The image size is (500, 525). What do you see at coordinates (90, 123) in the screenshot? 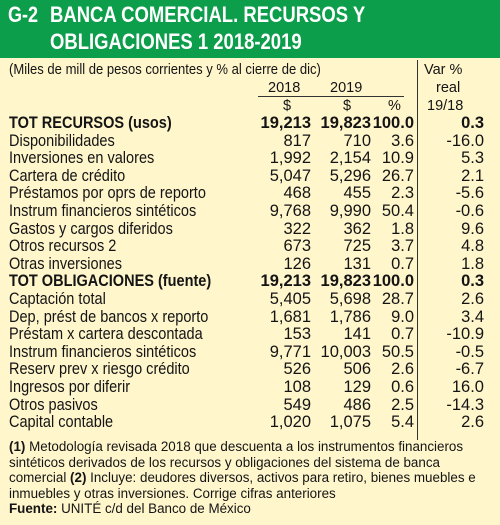
I see `row-label: TOT RECURSOS (usos)` at bounding box center [90, 123].